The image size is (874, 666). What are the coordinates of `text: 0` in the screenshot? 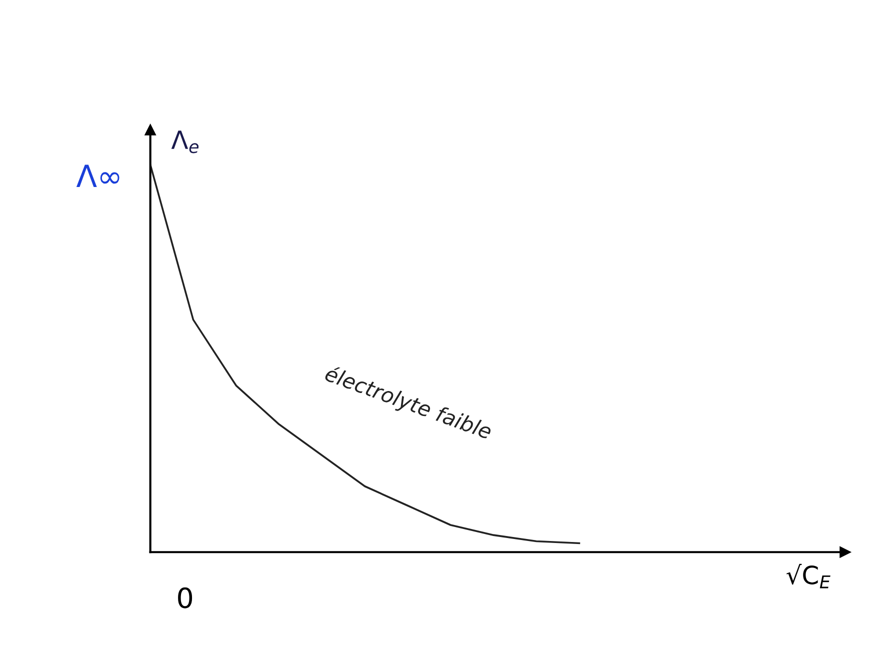 It's located at (185, 597).